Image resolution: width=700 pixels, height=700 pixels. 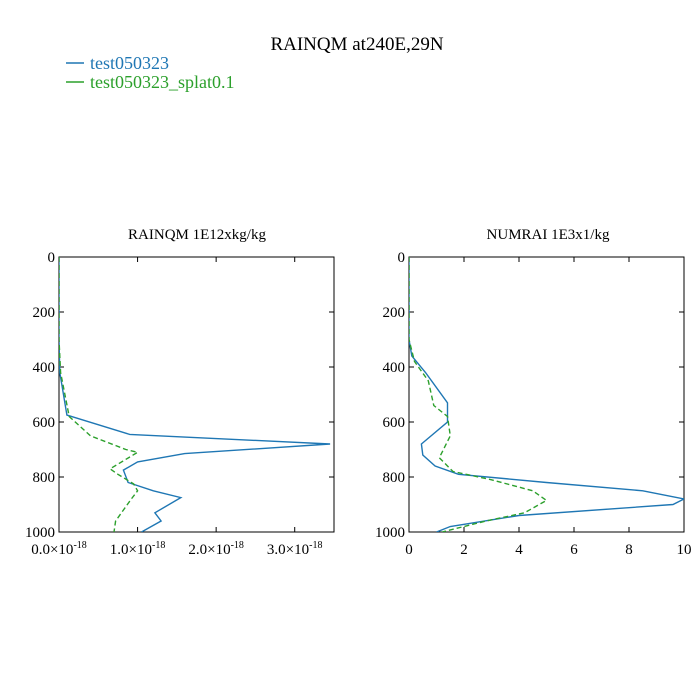 What do you see at coordinates (519, 550) in the screenshot?
I see `x-tick-label: 4` at bounding box center [519, 550].